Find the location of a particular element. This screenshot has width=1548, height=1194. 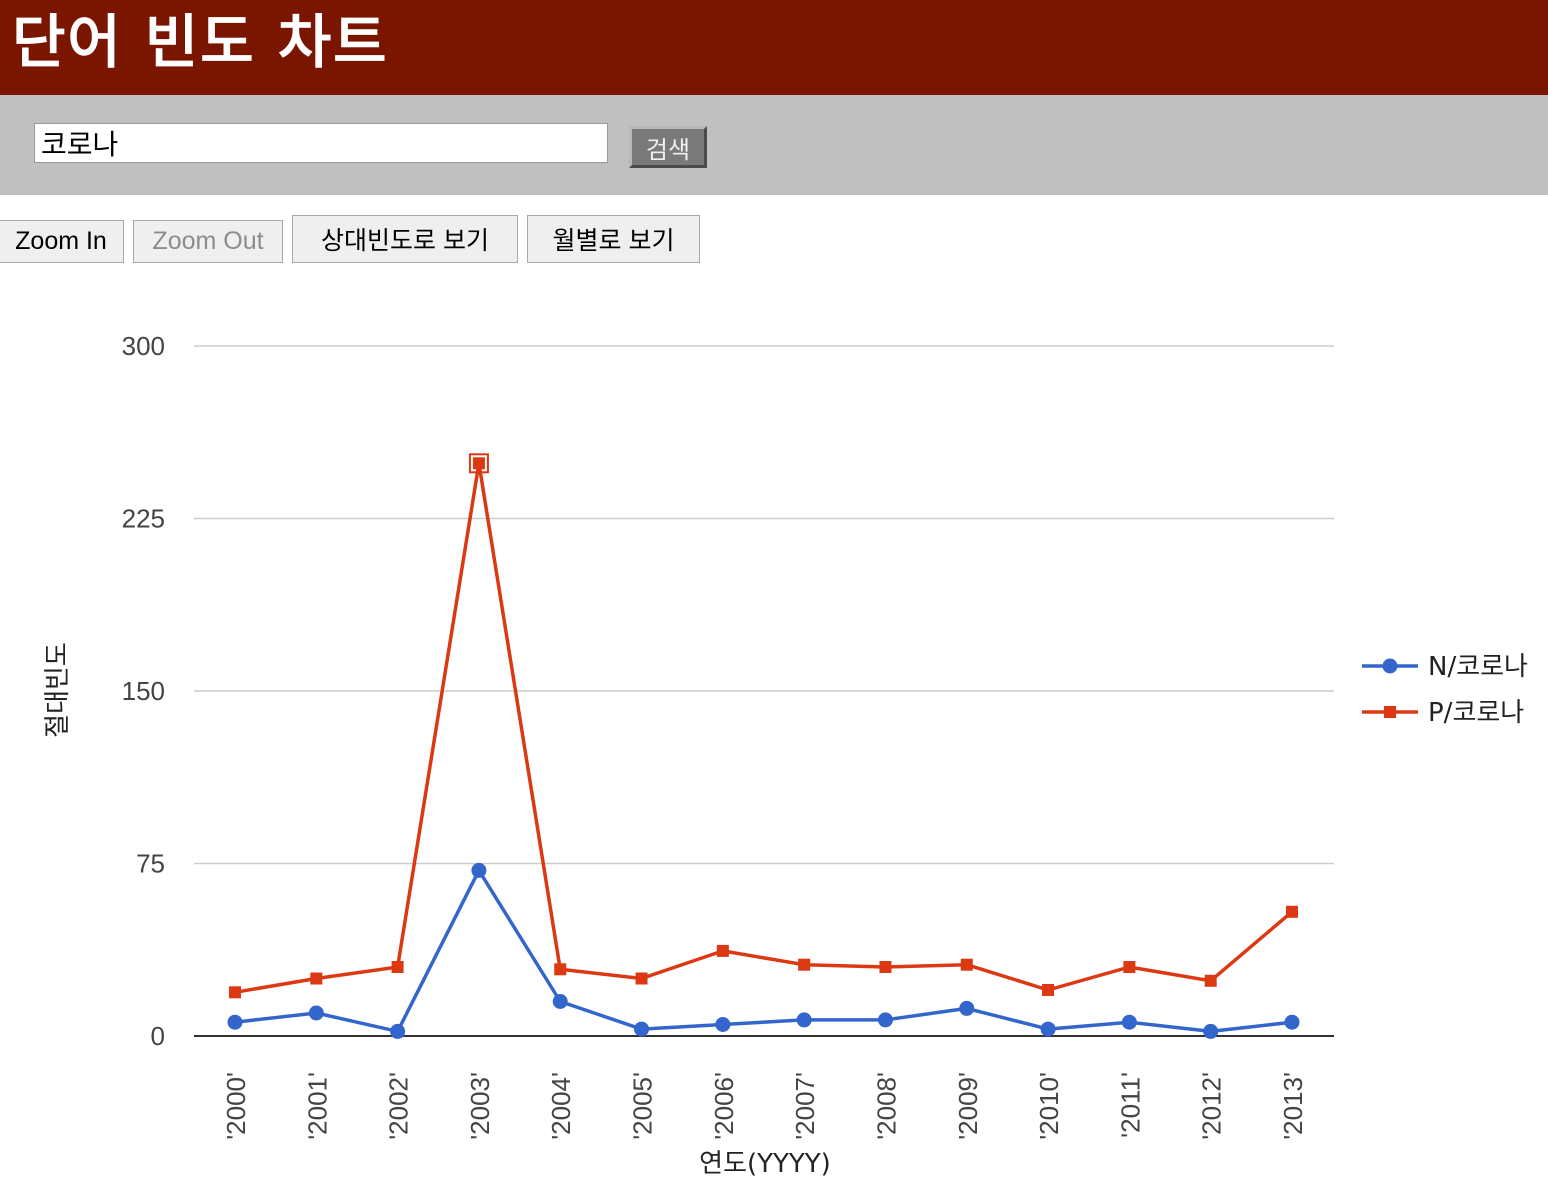

x-tick-label: '2000' is located at coordinates (236, 1106).